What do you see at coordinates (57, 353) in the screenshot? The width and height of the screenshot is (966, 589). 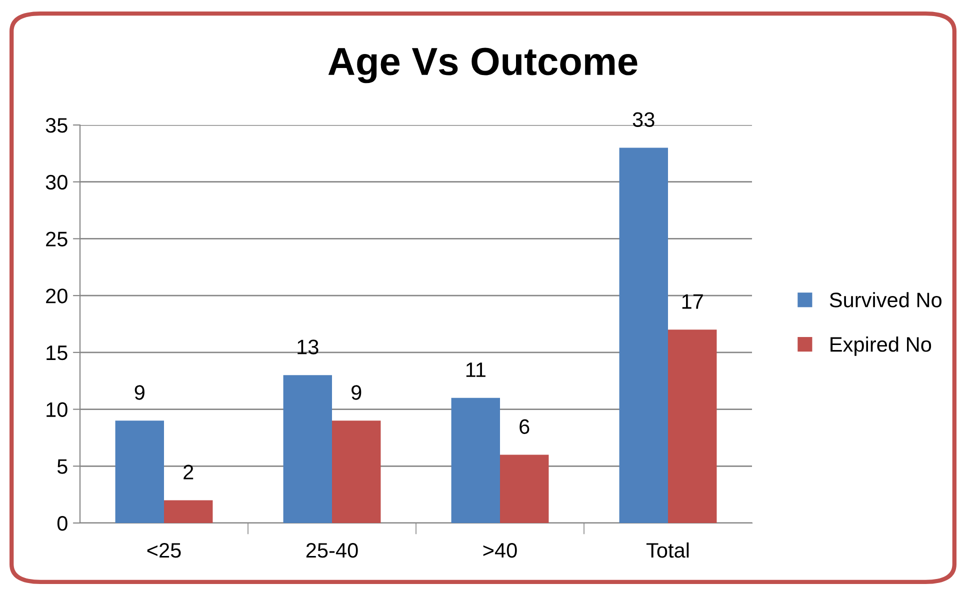 I see `y-tick-label: 15` at bounding box center [57, 353].